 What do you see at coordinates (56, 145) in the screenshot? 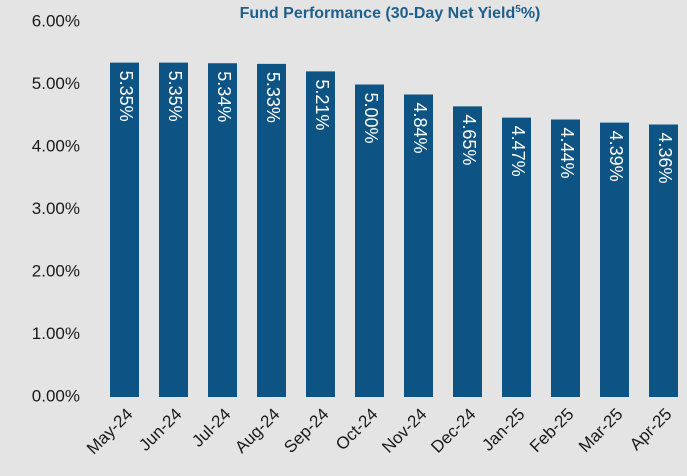
I see `y-tick-label: 4.00%` at bounding box center [56, 145].